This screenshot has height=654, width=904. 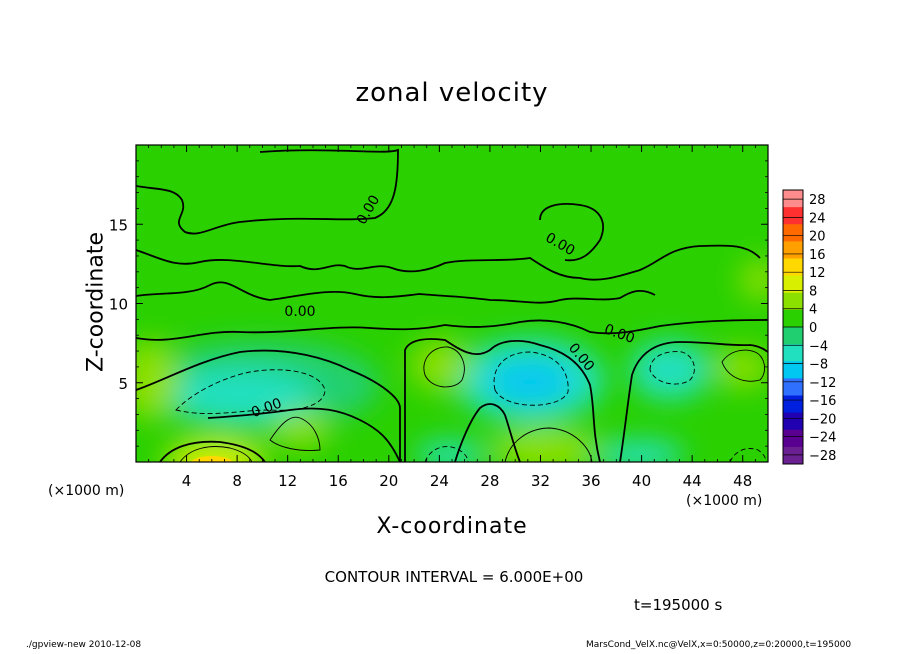 What do you see at coordinates (822, 401) in the screenshot?
I see `colorbar-label: −16` at bounding box center [822, 401].